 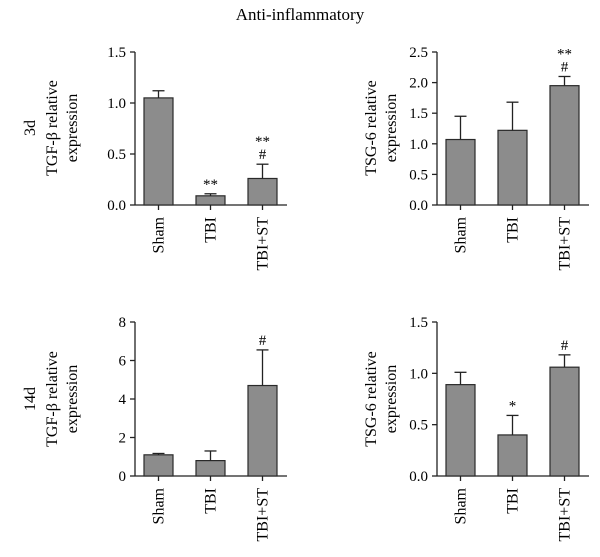 What do you see at coordinates (513, 406) in the screenshot?
I see `significance-mark: *` at bounding box center [513, 406].